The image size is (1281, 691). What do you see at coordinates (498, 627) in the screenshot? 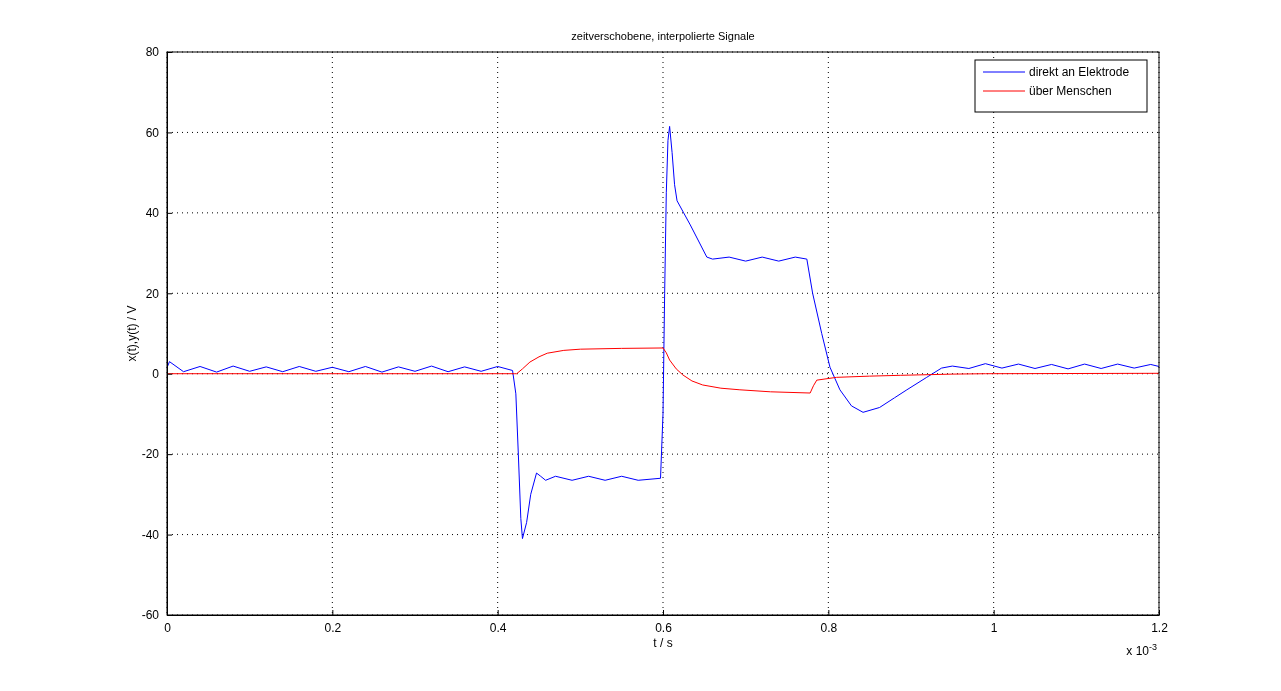
I see `x-tick-label: 0.4` at bounding box center [498, 627].